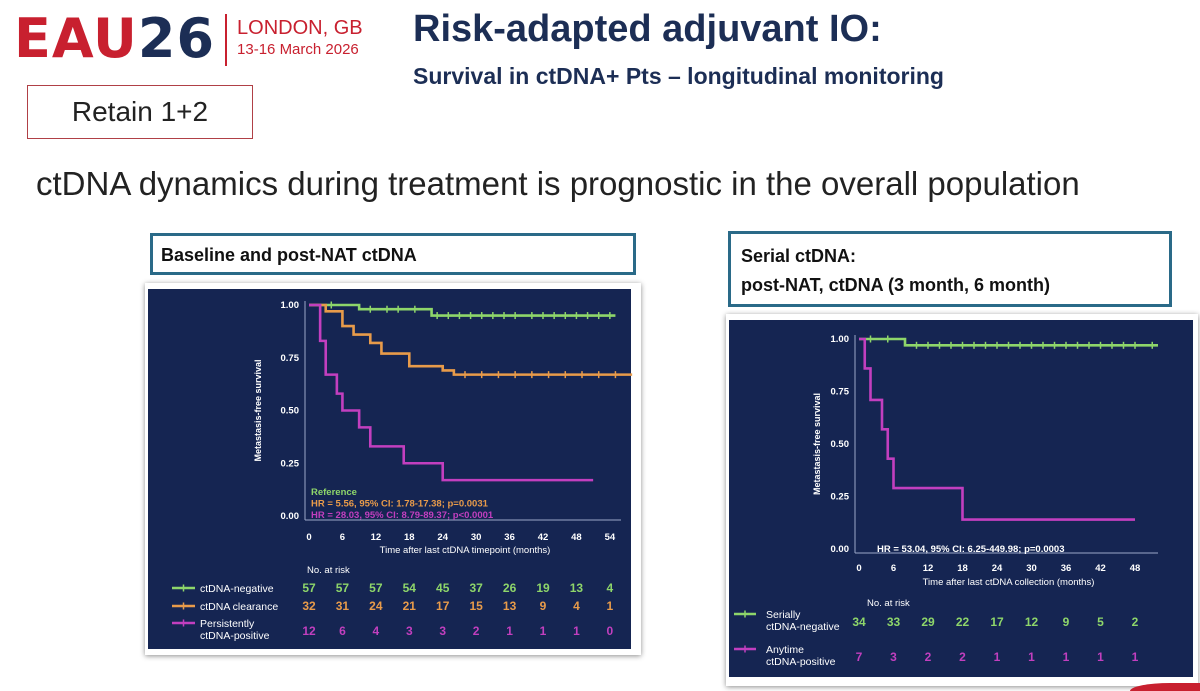 Image resolution: width=1200 pixels, height=691 pixels. Describe the element at coordinates (393, 254) in the screenshot. I see `left-panel-label: Baseline and post-NAT ctDNA` at that location.